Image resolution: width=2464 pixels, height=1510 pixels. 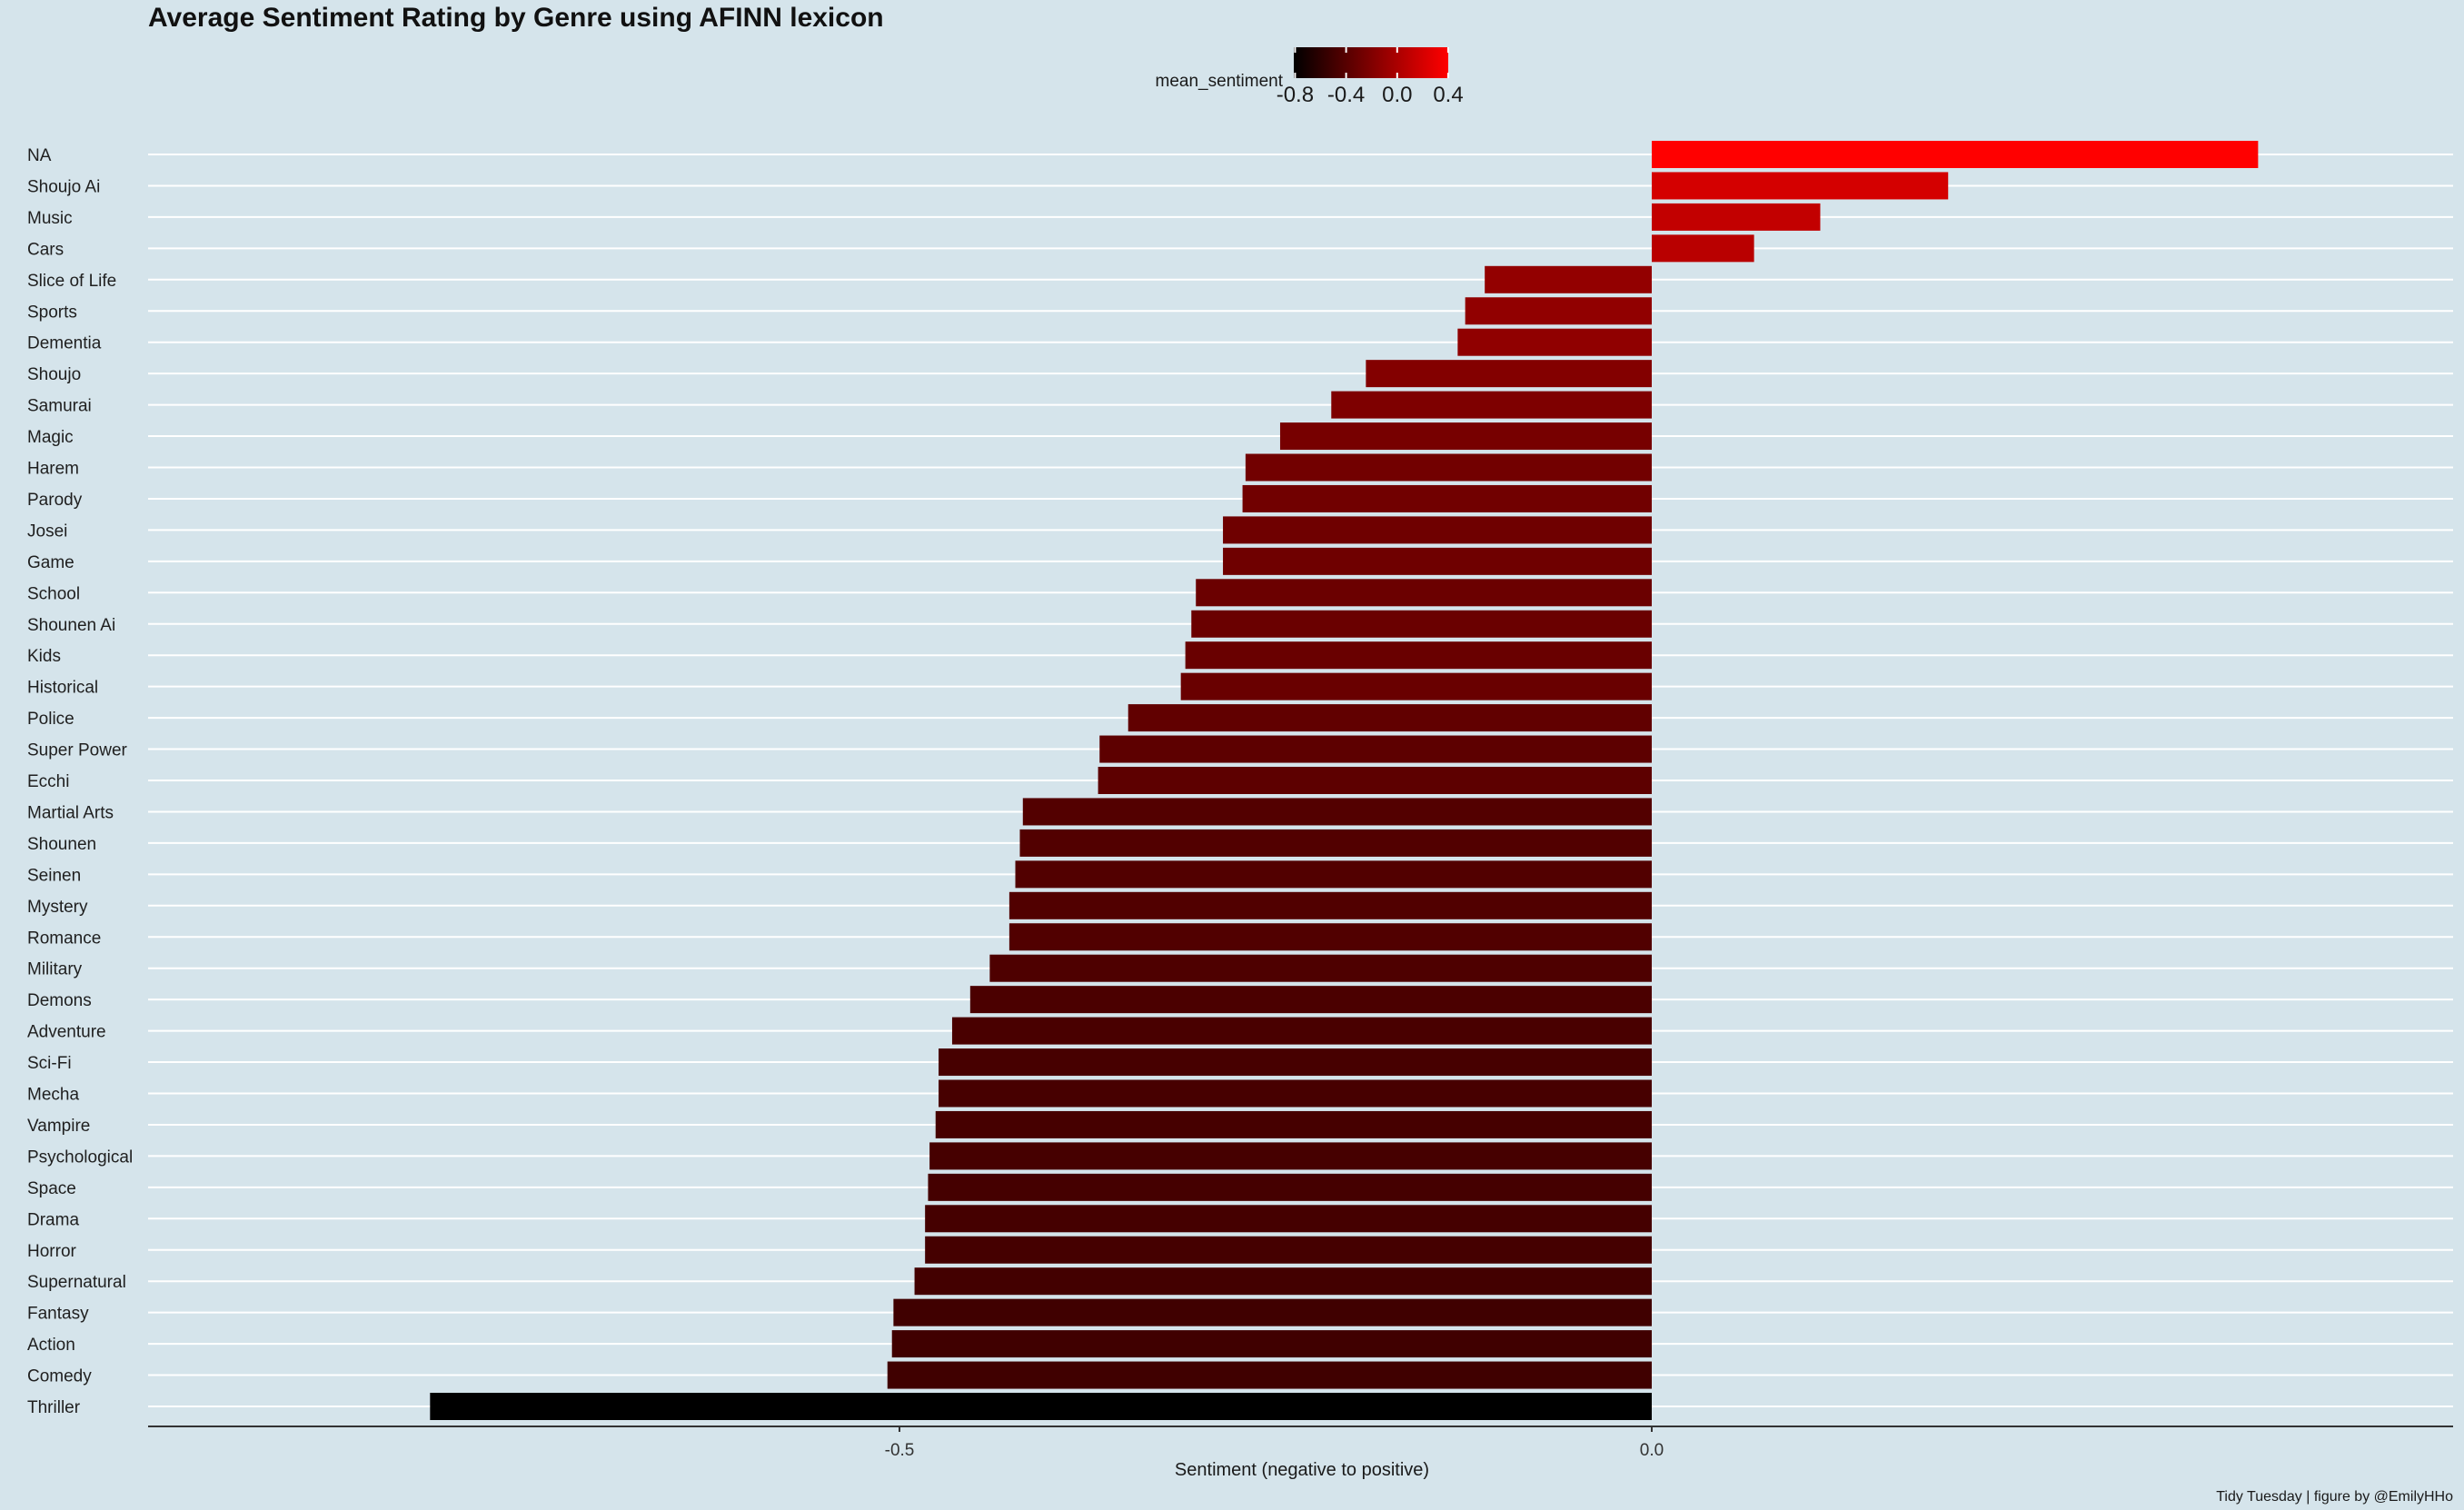 I want to click on category-label: Cars, so click(x=45, y=249).